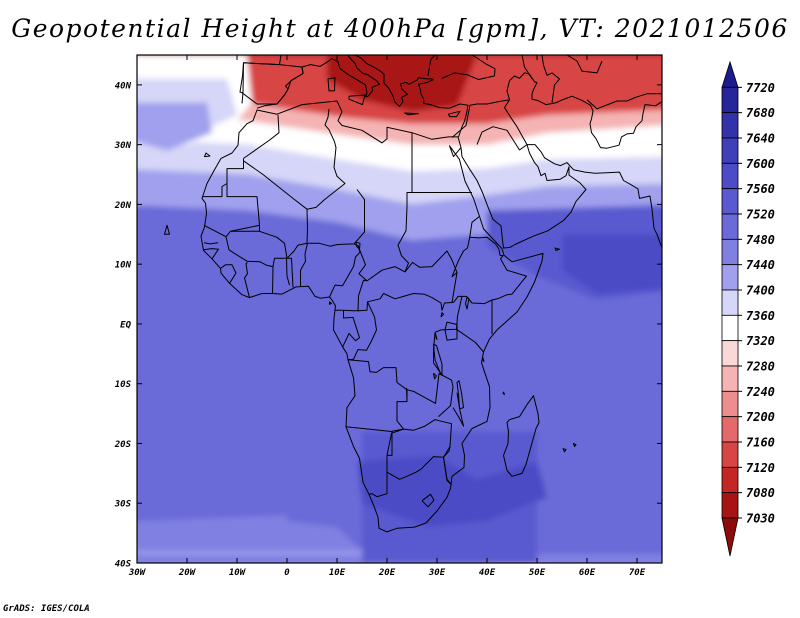  What do you see at coordinates (467, 303) in the screenshot?
I see `lake-turkana` at bounding box center [467, 303].